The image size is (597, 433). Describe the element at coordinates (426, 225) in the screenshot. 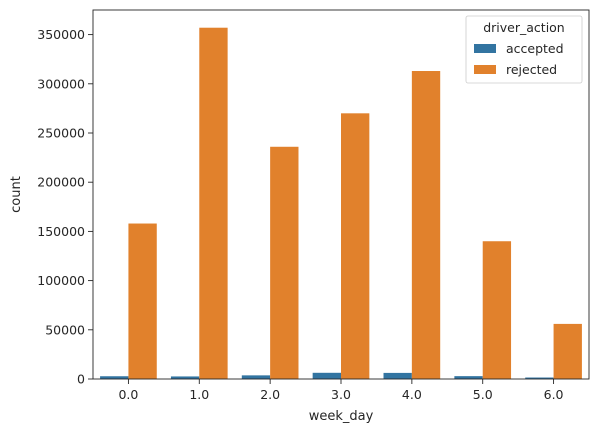

I see `bar-rejected-4.0` at that location.